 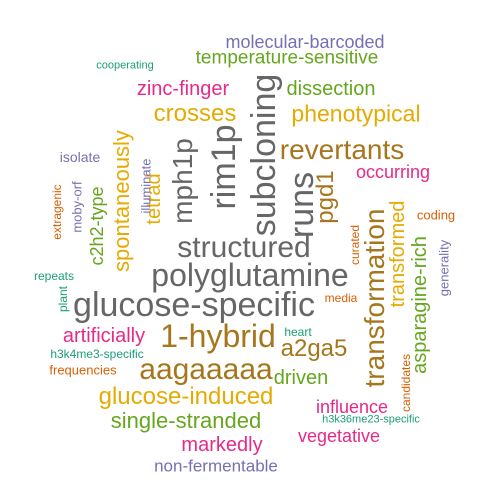 I want to click on word-coding: coding, so click(x=436, y=215).